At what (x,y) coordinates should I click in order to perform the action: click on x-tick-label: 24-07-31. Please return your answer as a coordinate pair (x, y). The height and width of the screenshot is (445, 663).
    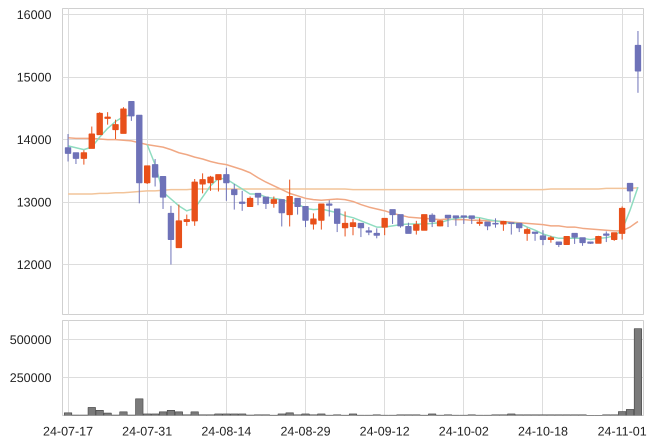
    Looking at the image, I should click on (147, 431).